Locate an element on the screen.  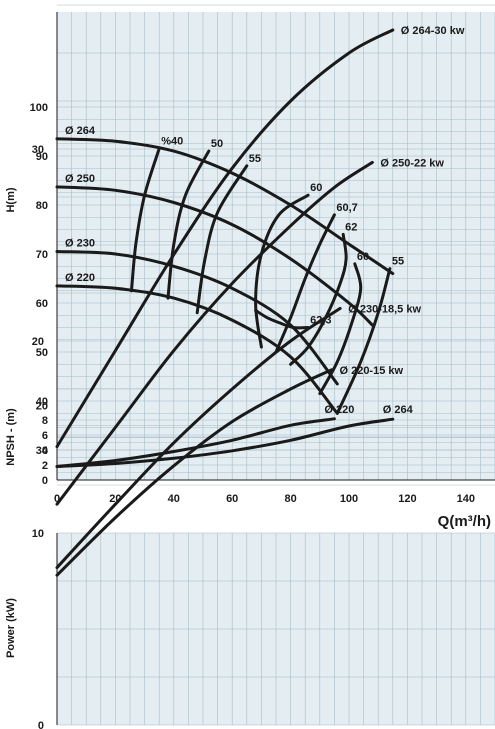
efficiency-label: 50 is located at coordinates (217, 144).